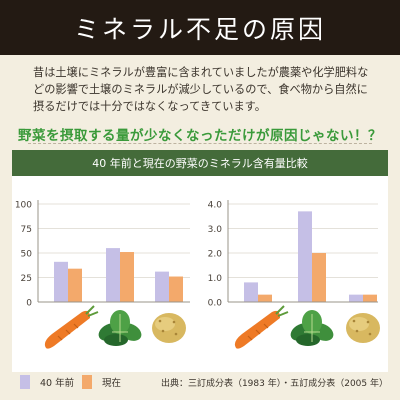  What do you see at coordinates (26, 230) in the screenshot?
I see `y-tick-label: 75` at bounding box center [26, 230].